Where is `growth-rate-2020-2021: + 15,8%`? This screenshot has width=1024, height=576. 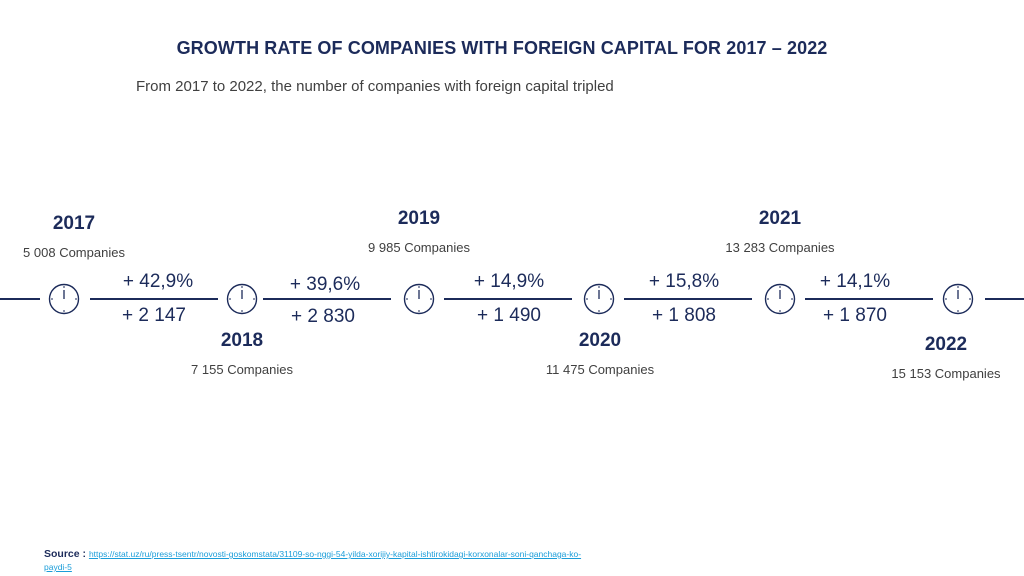 growth-rate-2020-2021: + 15,8% is located at coordinates (684, 281).